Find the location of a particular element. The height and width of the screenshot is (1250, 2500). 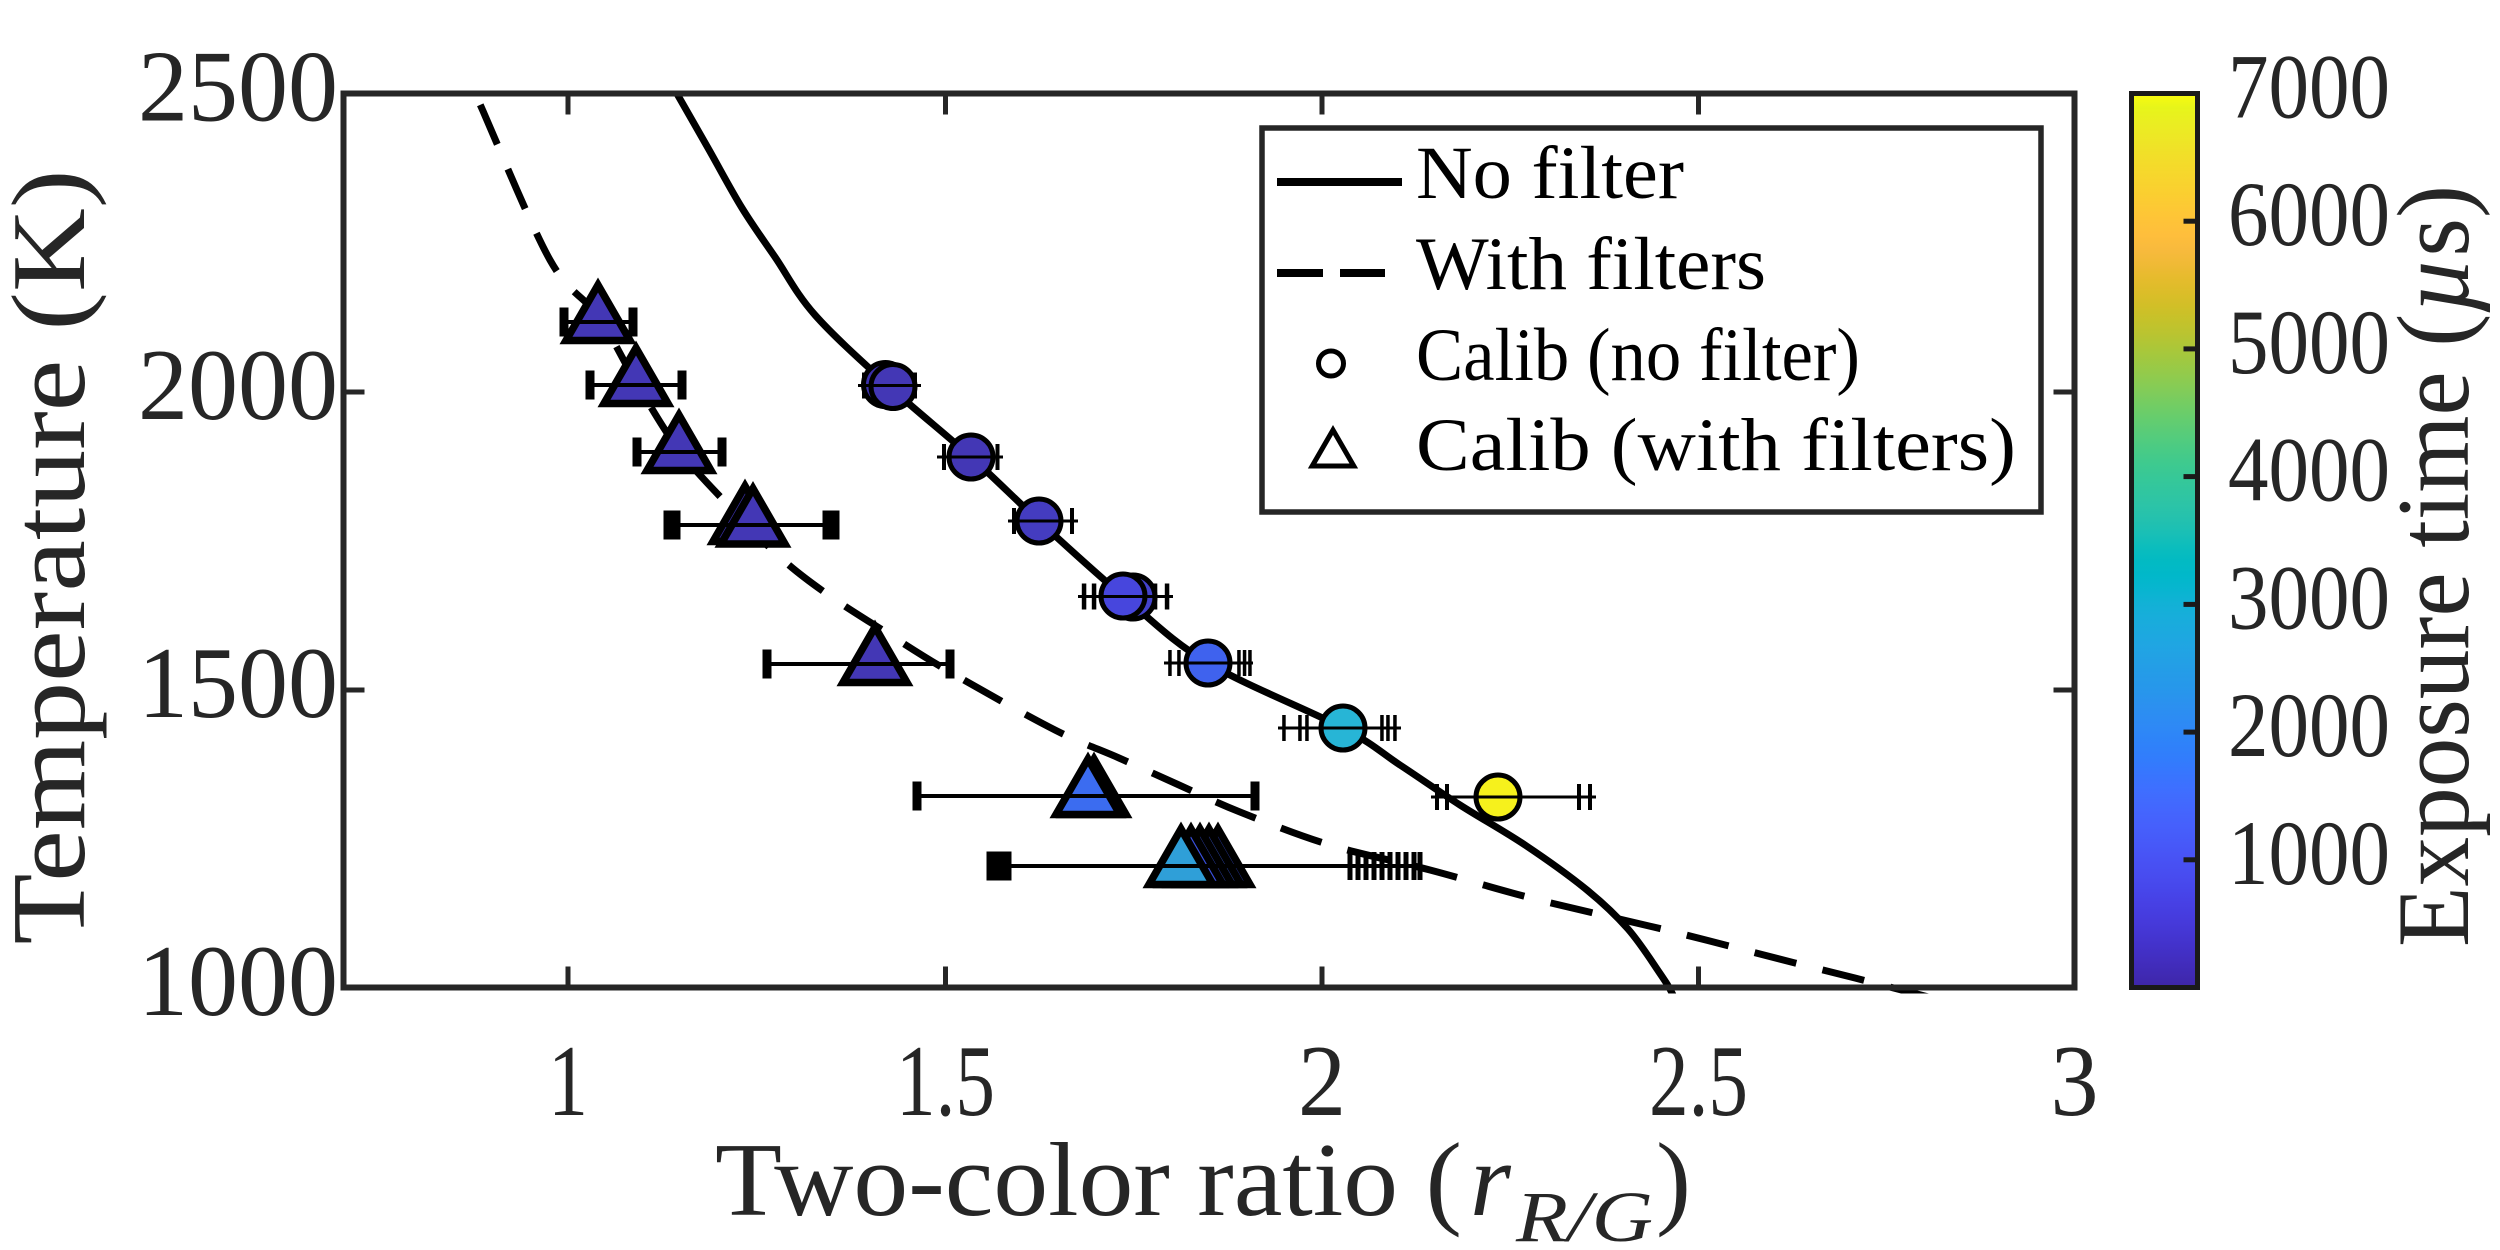

svg-text: Two-color ratio ( is located at coordinates (1088, 1179).